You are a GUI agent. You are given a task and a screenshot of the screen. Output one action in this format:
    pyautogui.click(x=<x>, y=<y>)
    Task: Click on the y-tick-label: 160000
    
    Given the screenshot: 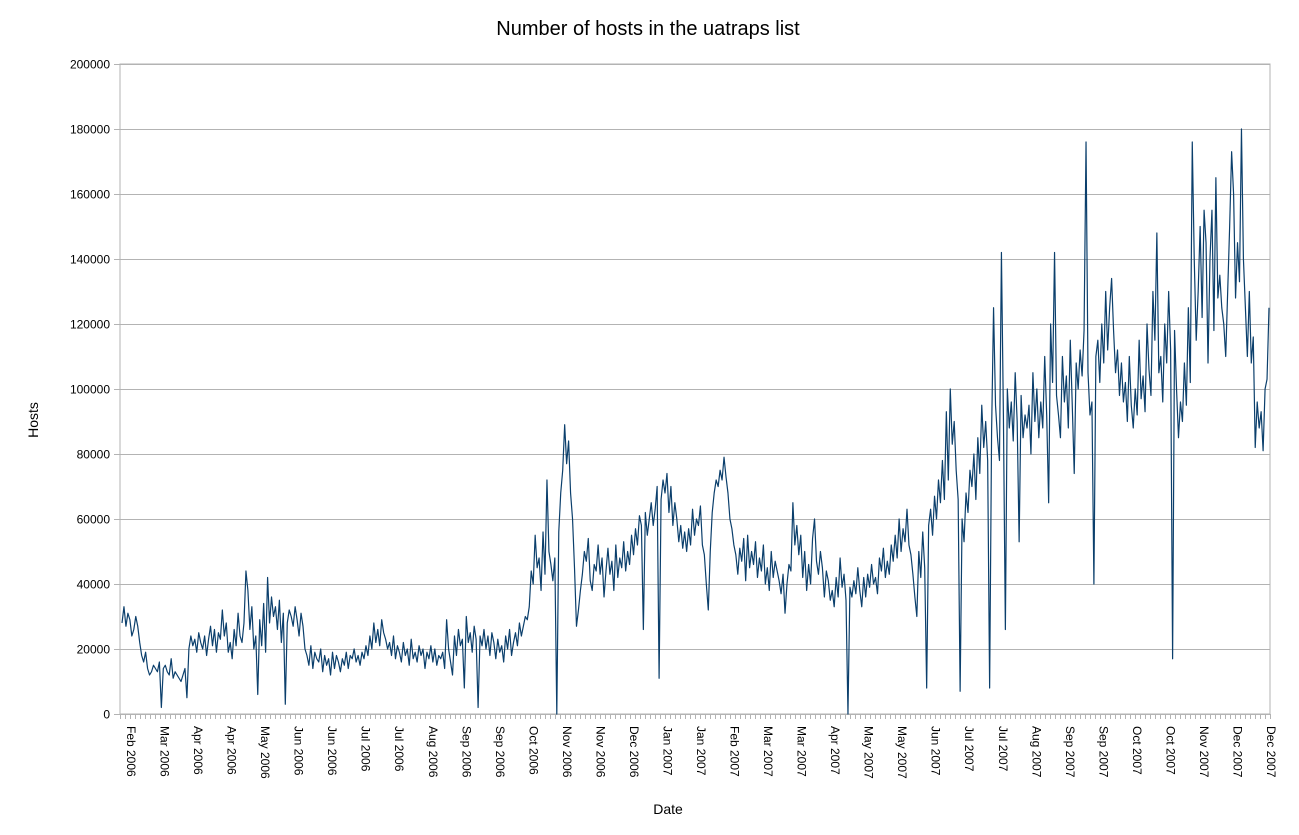 What is the action you would take?
    pyautogui.click(x=90, y=195)
    